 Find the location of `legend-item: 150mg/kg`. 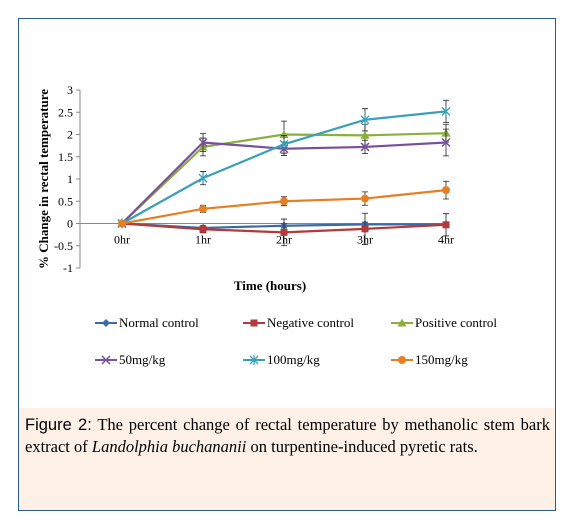

legend-item: 150mg/kg is located at coordinates (429, 359).